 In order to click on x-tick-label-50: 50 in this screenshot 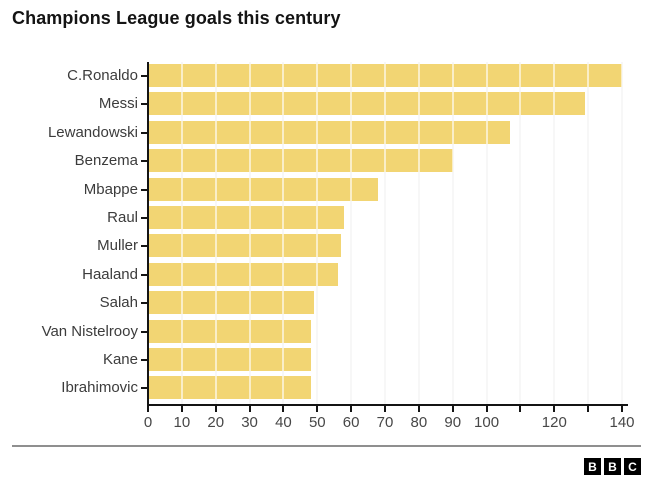, I will do `click(317, 422)`.